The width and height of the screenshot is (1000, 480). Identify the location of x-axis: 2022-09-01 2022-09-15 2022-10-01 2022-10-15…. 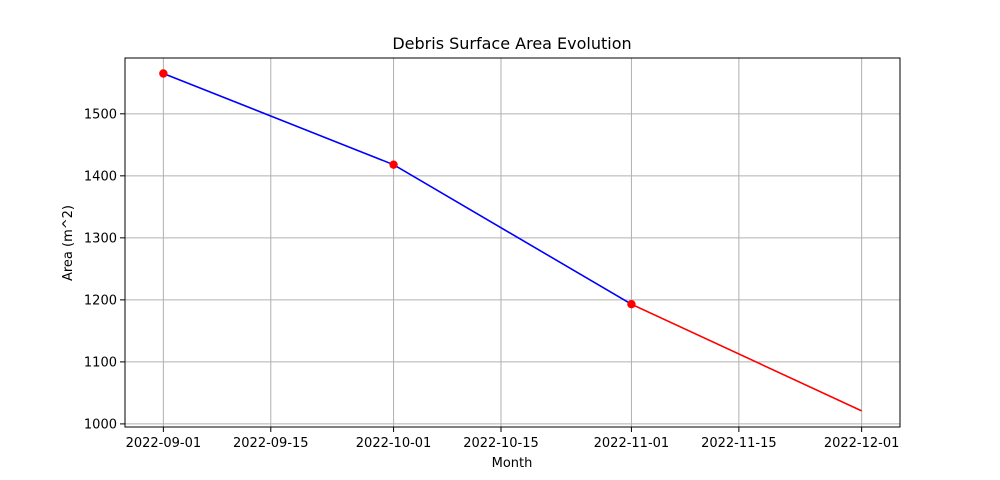
(513, 439).